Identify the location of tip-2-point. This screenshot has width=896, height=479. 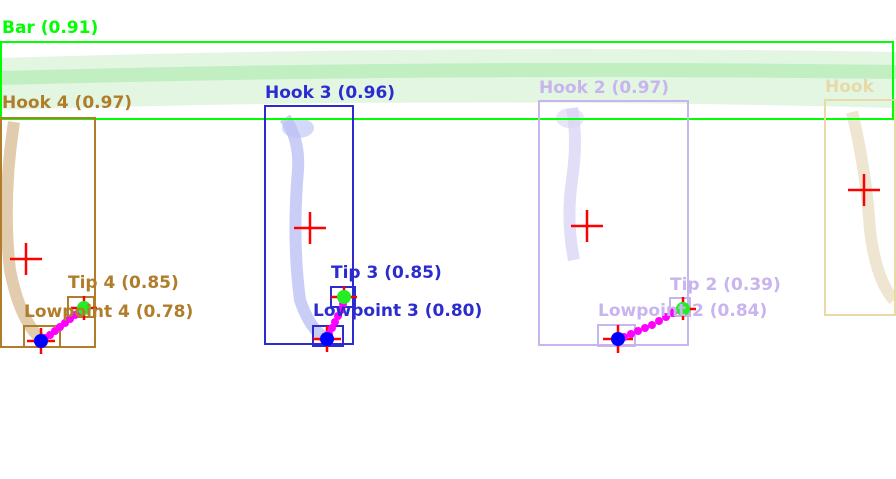
(683, 309).